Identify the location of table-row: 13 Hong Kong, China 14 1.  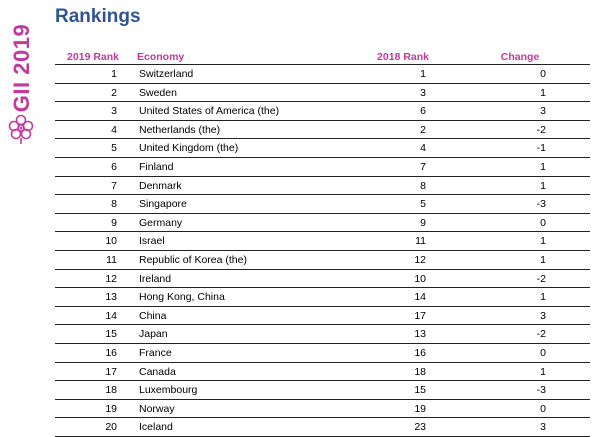
(322, 297).